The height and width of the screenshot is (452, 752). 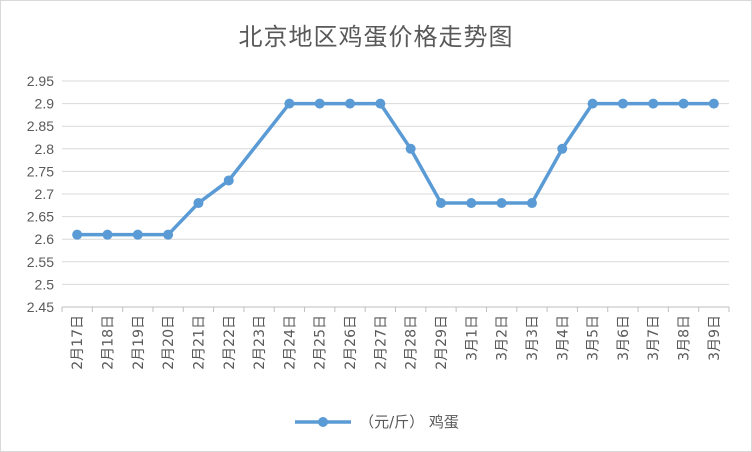 What do you see at coordinates (199, 342) in the screenshot?
I see `x-tick-label: 2月21日` at bounding box center [199, 342].